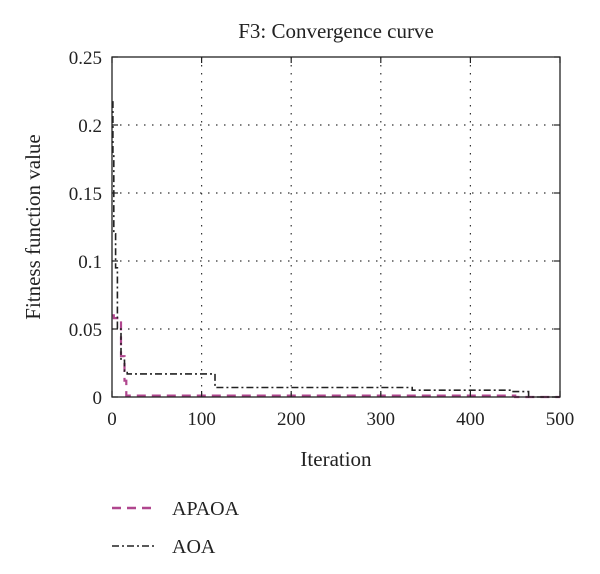  I want to click on y-tick-label: 0.1, so click(90, 262).